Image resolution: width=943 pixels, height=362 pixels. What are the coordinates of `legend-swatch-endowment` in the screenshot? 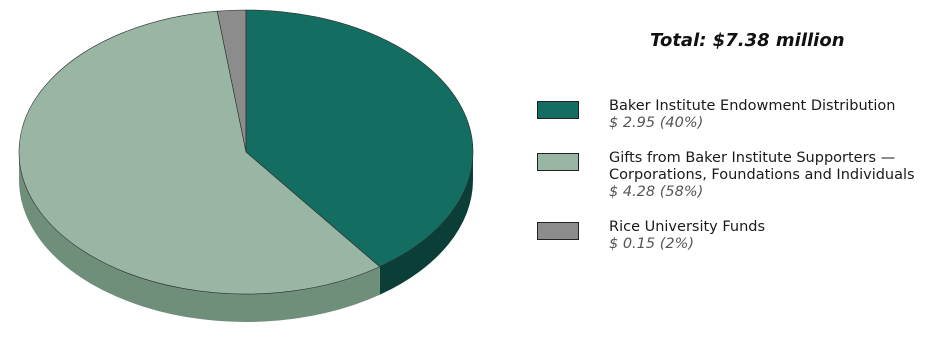 It's located at (558, 110).